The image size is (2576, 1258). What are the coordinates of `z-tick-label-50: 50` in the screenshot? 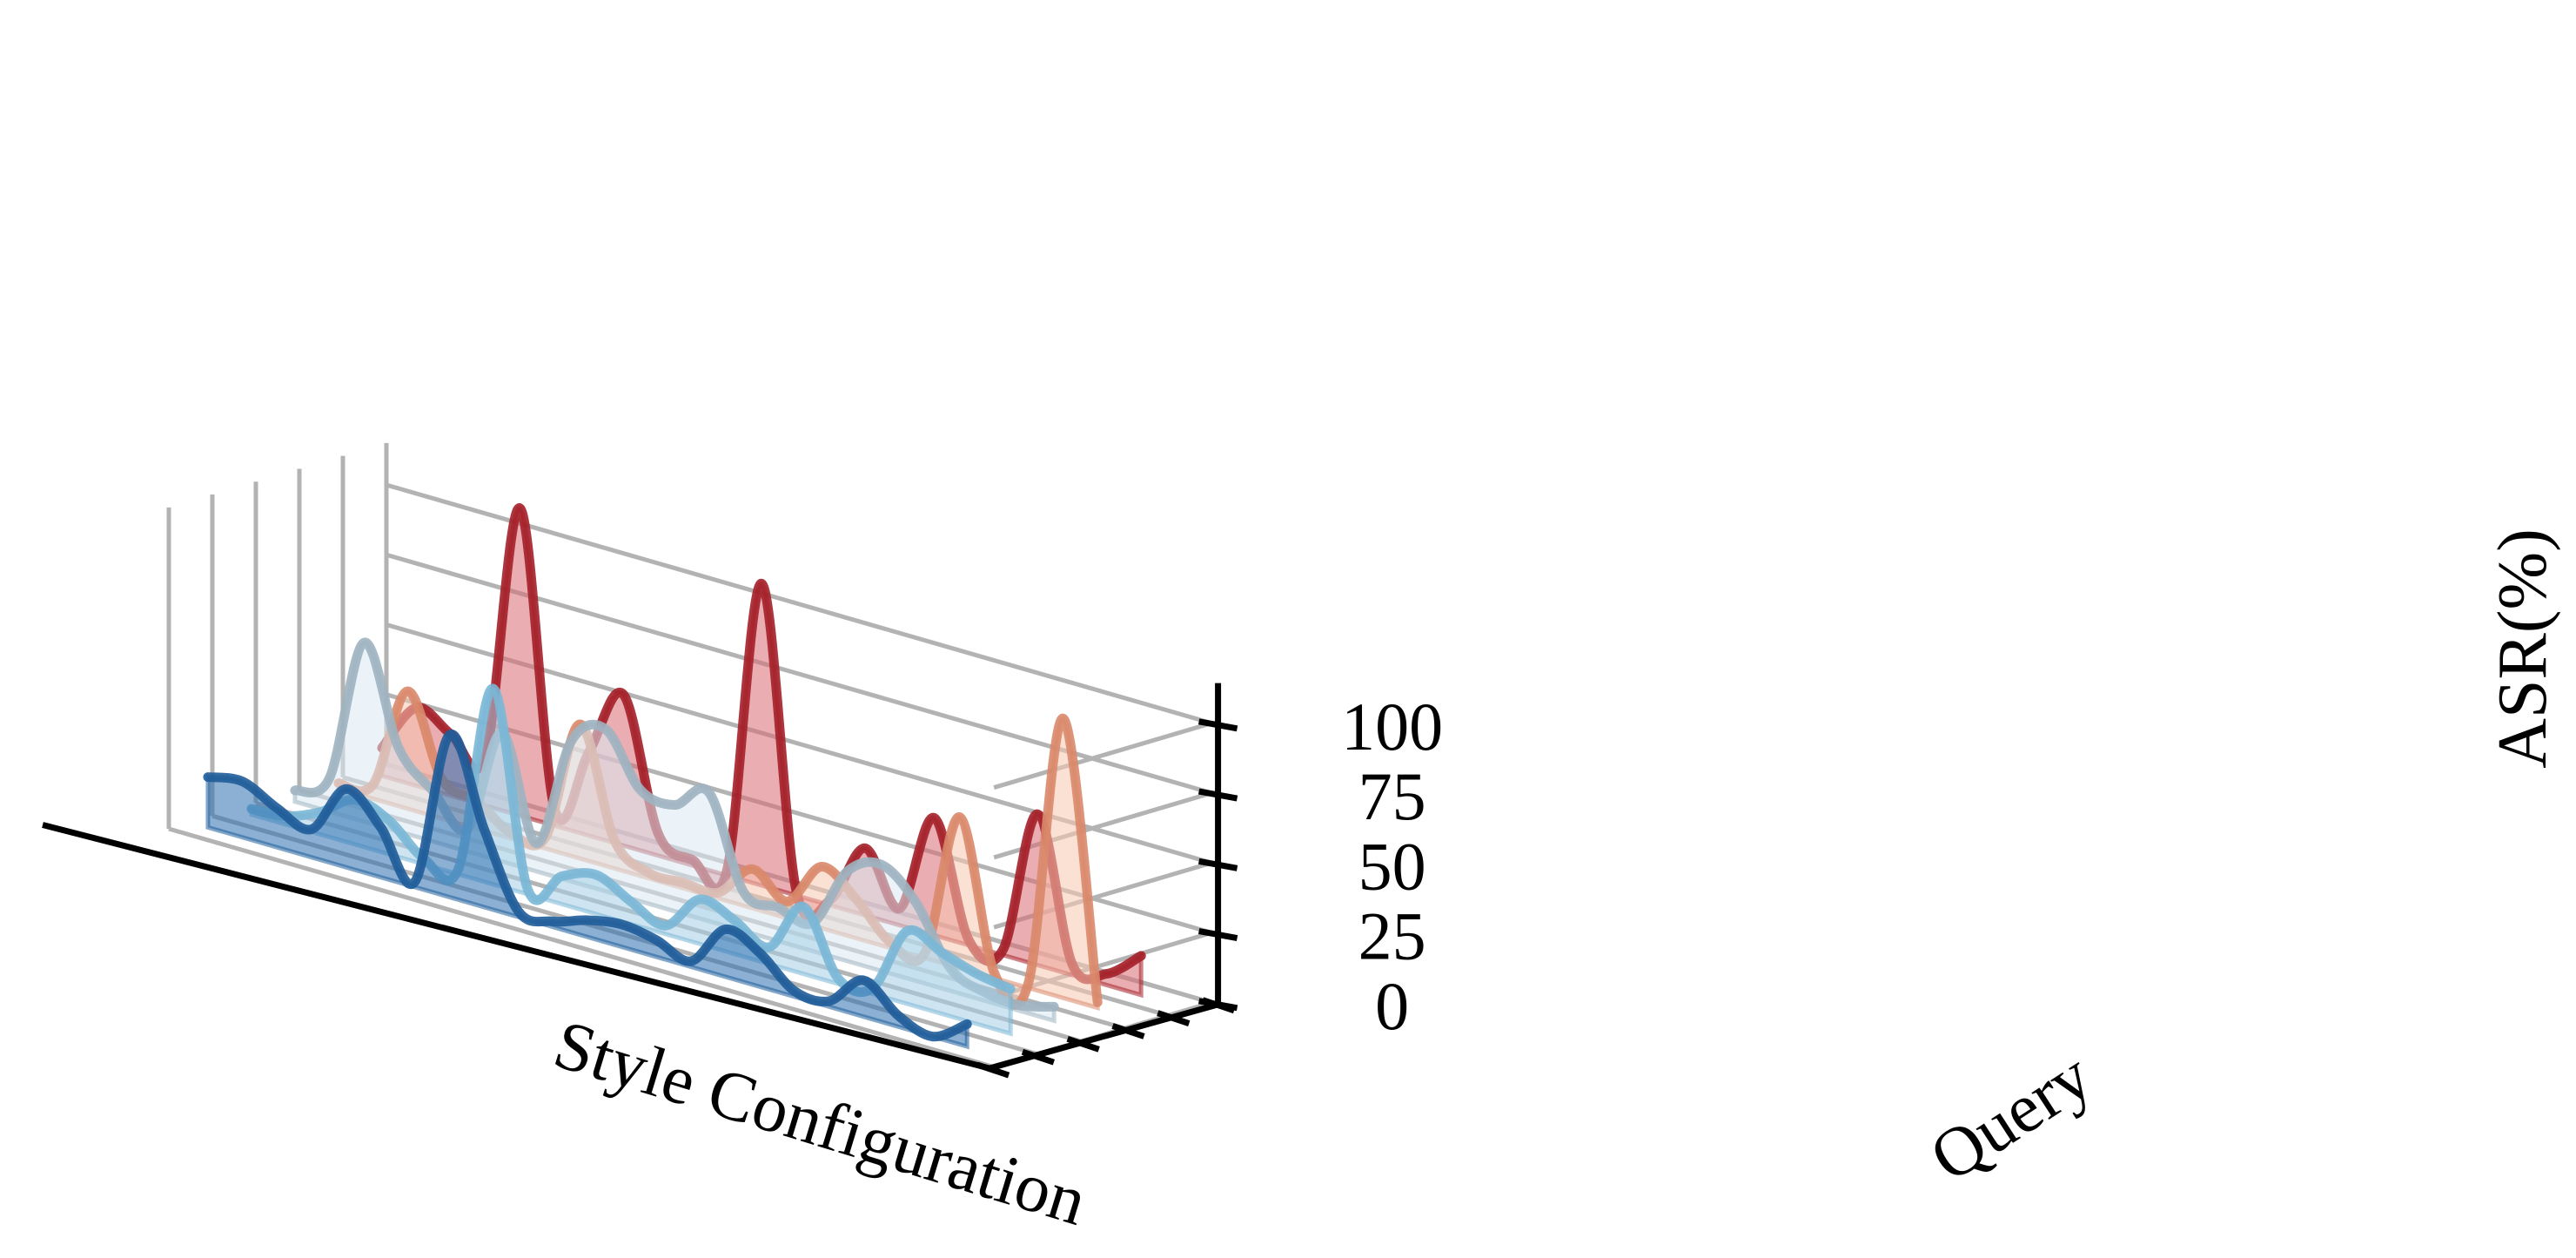 It's located at (1392, 866).